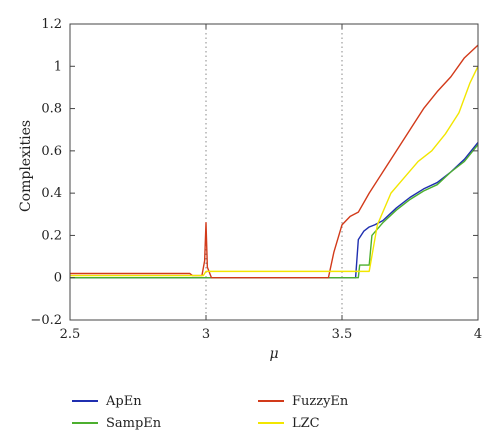 This screenshot has width=500, height=444. What do you see at coordinates (478, 334) in the screenshot?
I see `x-tick-label: 4` at bounding box center [478, 334].